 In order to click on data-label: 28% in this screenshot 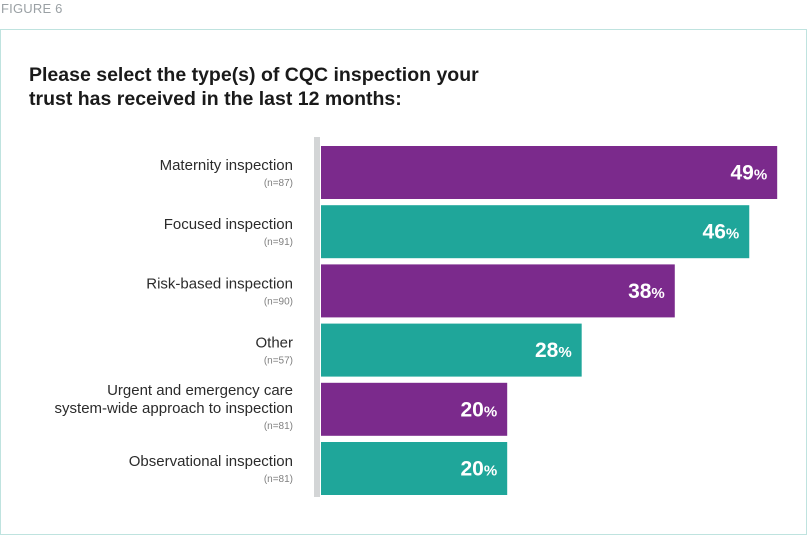, I will do `click(553, 350)`.